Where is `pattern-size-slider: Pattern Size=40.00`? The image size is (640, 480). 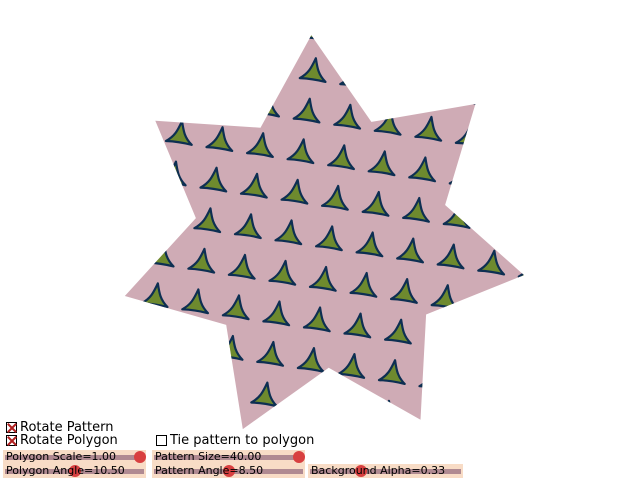 pattern-size-slider: Pattern Size=40.00 is located at coordinates (228, 457).